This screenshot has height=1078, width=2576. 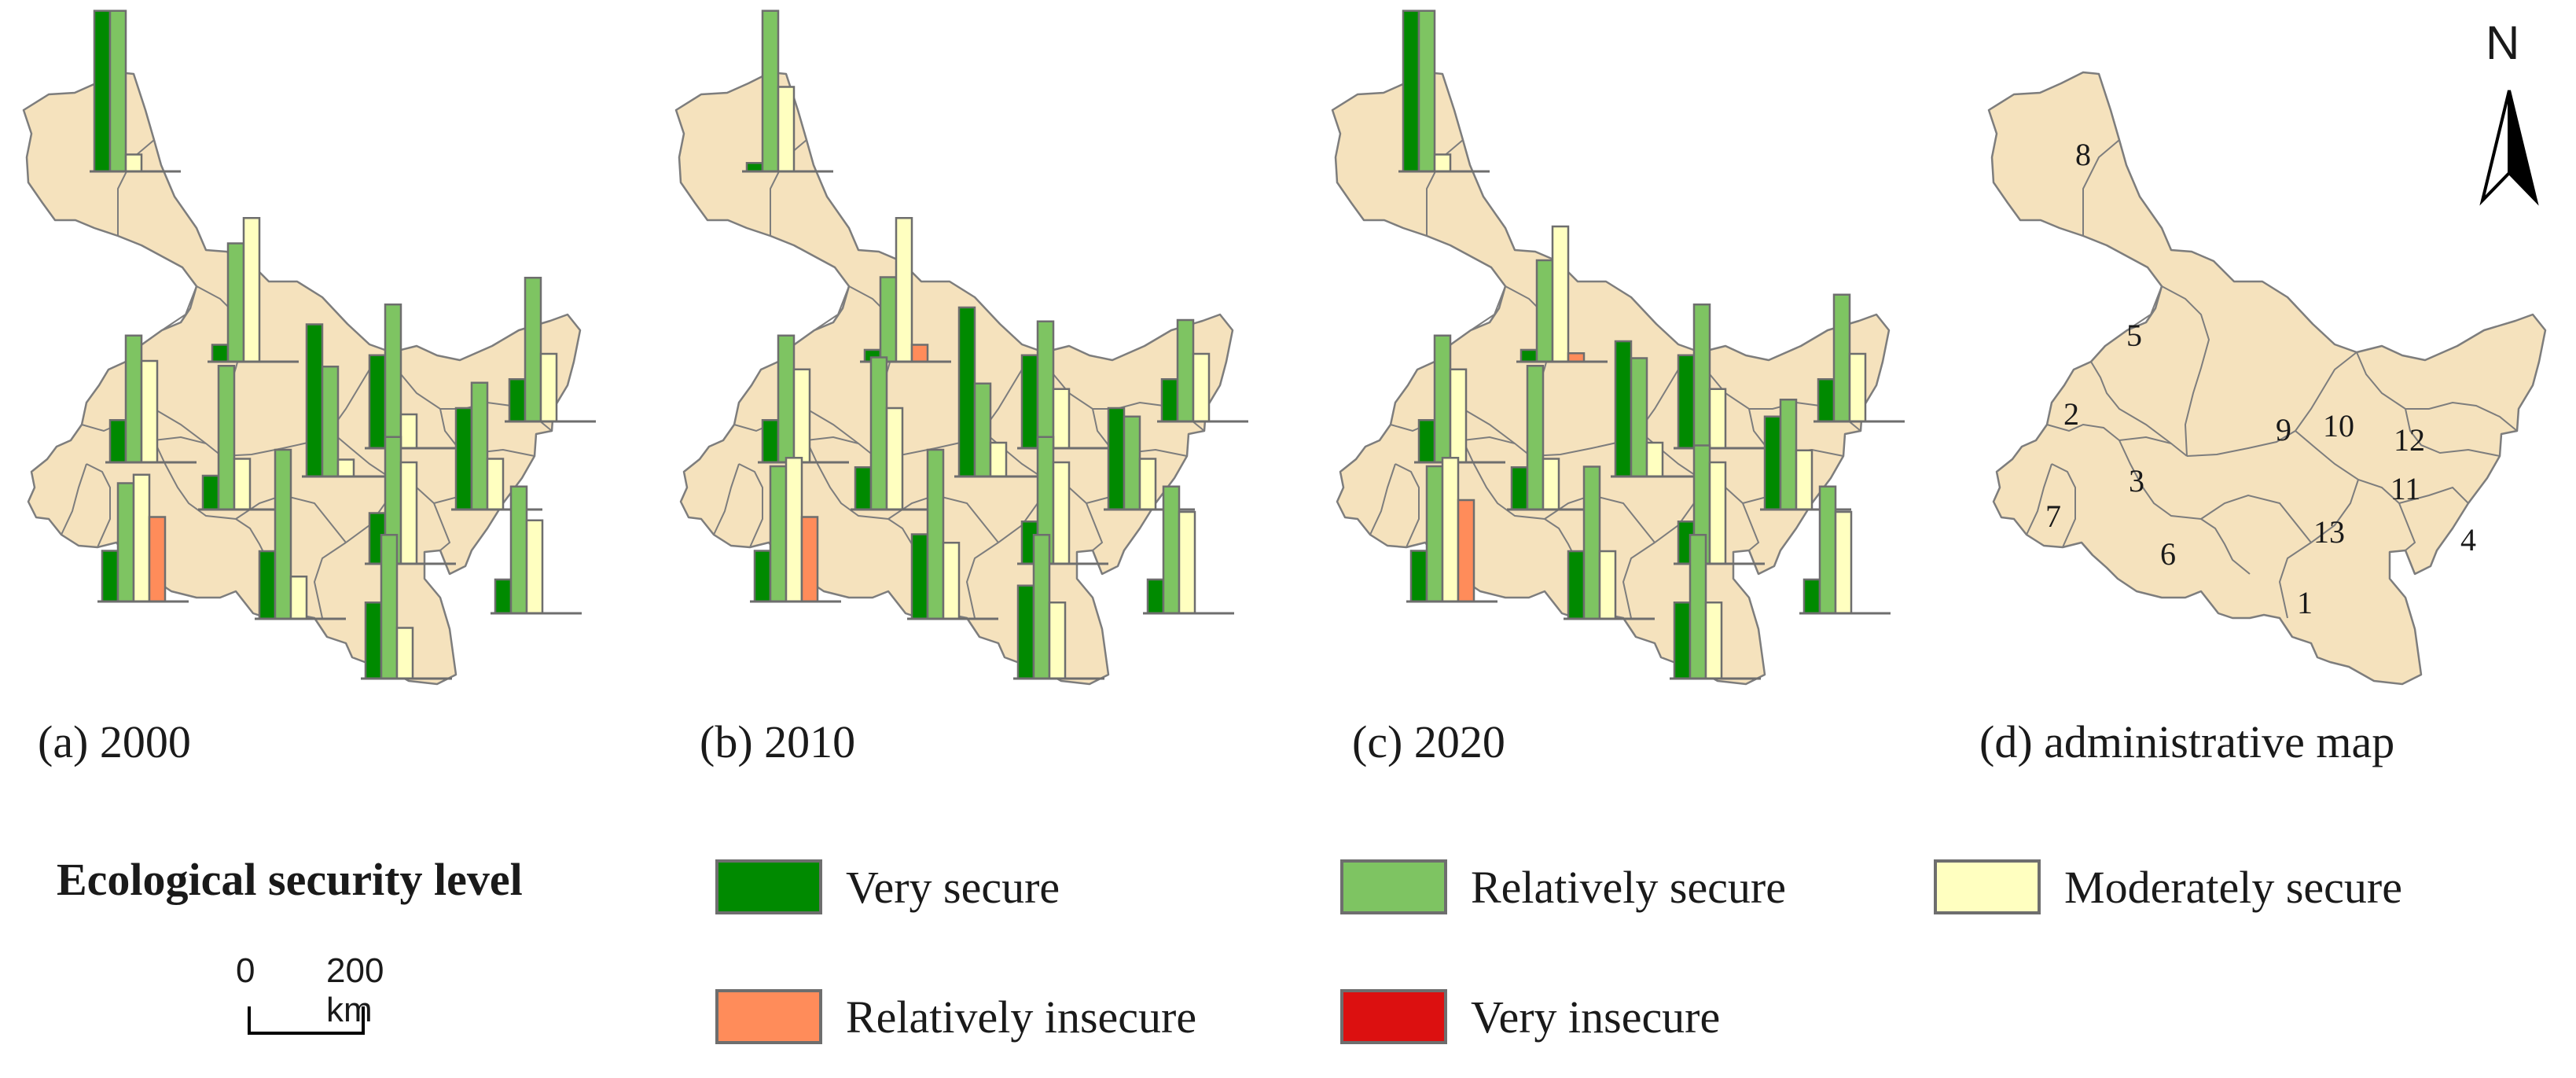 What do you see at coordinates (953, 887) in the screenshot?
I see `legend-label-very-secure: Very secure` at bounding box center [953, 887].